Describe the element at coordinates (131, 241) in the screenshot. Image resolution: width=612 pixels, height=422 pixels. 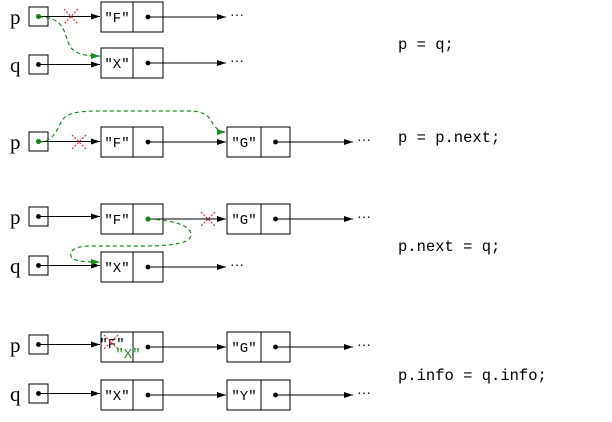
I see `new-next-arrow` at that location.